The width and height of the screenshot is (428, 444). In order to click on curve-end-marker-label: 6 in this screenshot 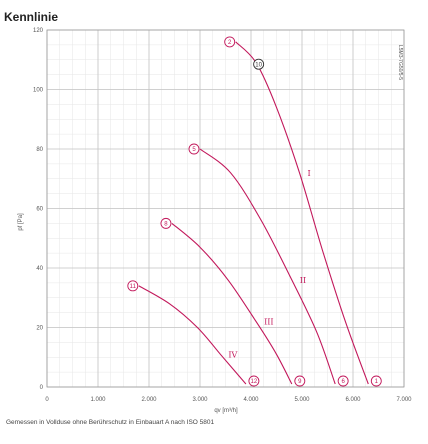, I will do `click(343, 382)`.